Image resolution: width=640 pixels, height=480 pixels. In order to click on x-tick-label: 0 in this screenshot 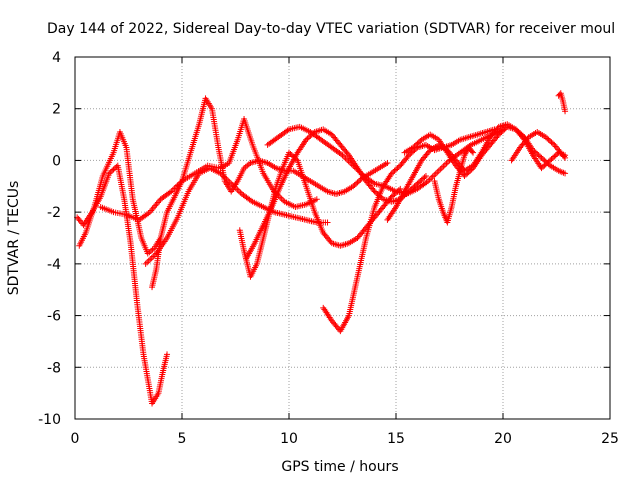, I will do `click(75, 439)`.